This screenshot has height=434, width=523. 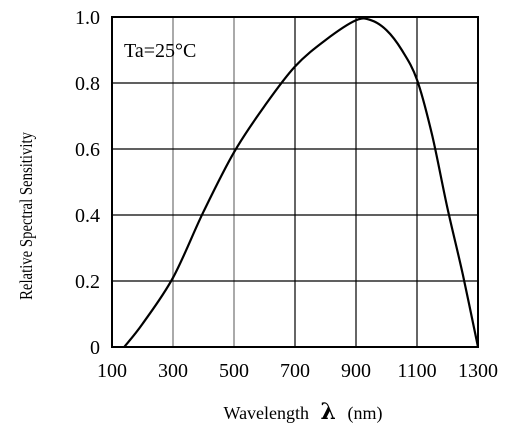 I want to click on x-tick-label: 1300, so click(x=478, y=371).